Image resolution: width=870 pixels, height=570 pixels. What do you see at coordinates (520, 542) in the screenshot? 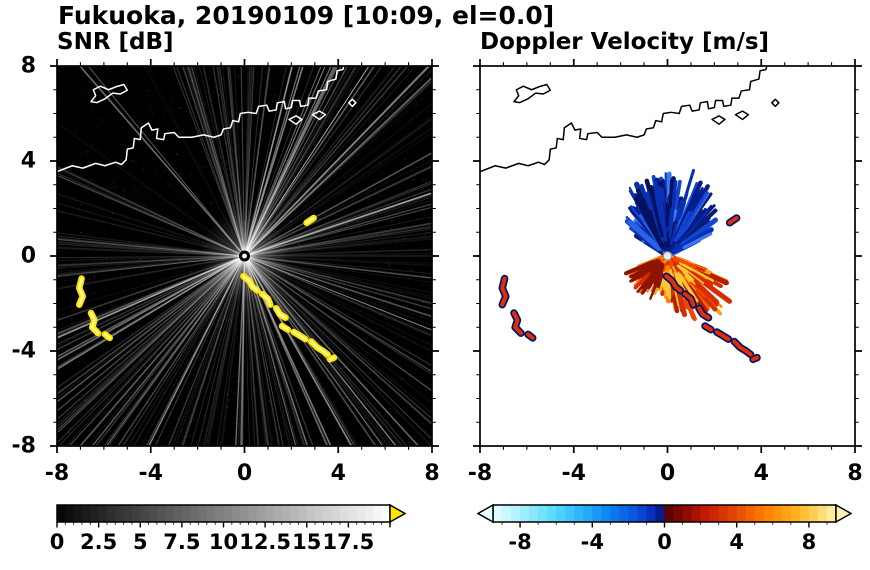
I see `colorbar-tick-label: -8` at bounding box center [520, 542].